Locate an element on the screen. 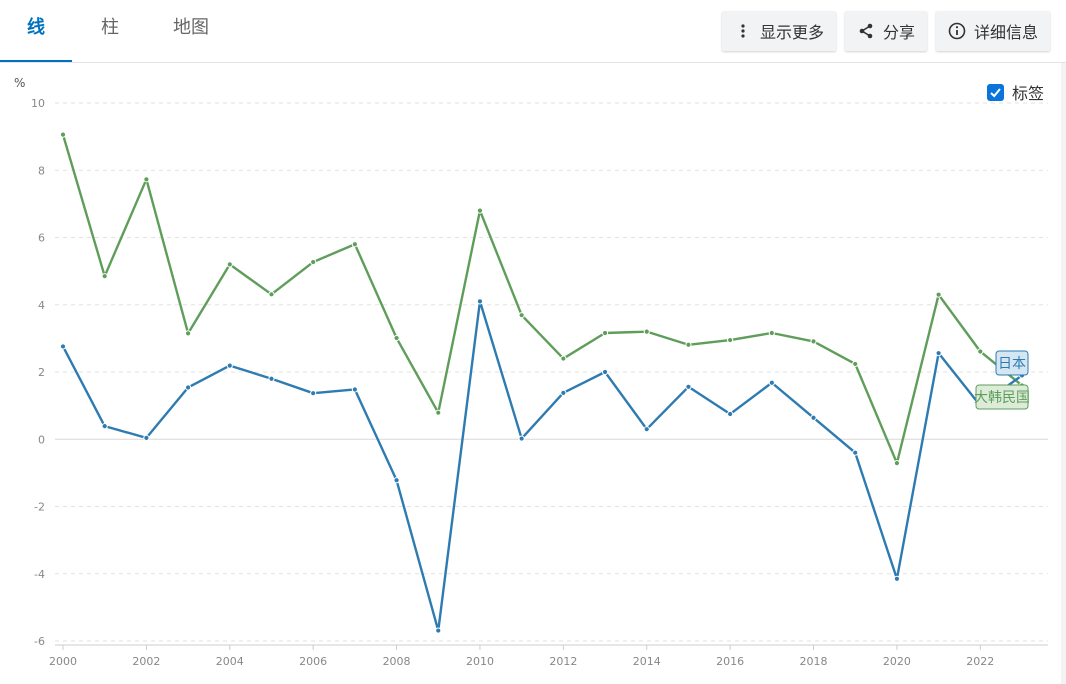 Image resolution: width=1066 pixels, height=684 pixels. share-label: 分享 is located at coordinates (898, 32).